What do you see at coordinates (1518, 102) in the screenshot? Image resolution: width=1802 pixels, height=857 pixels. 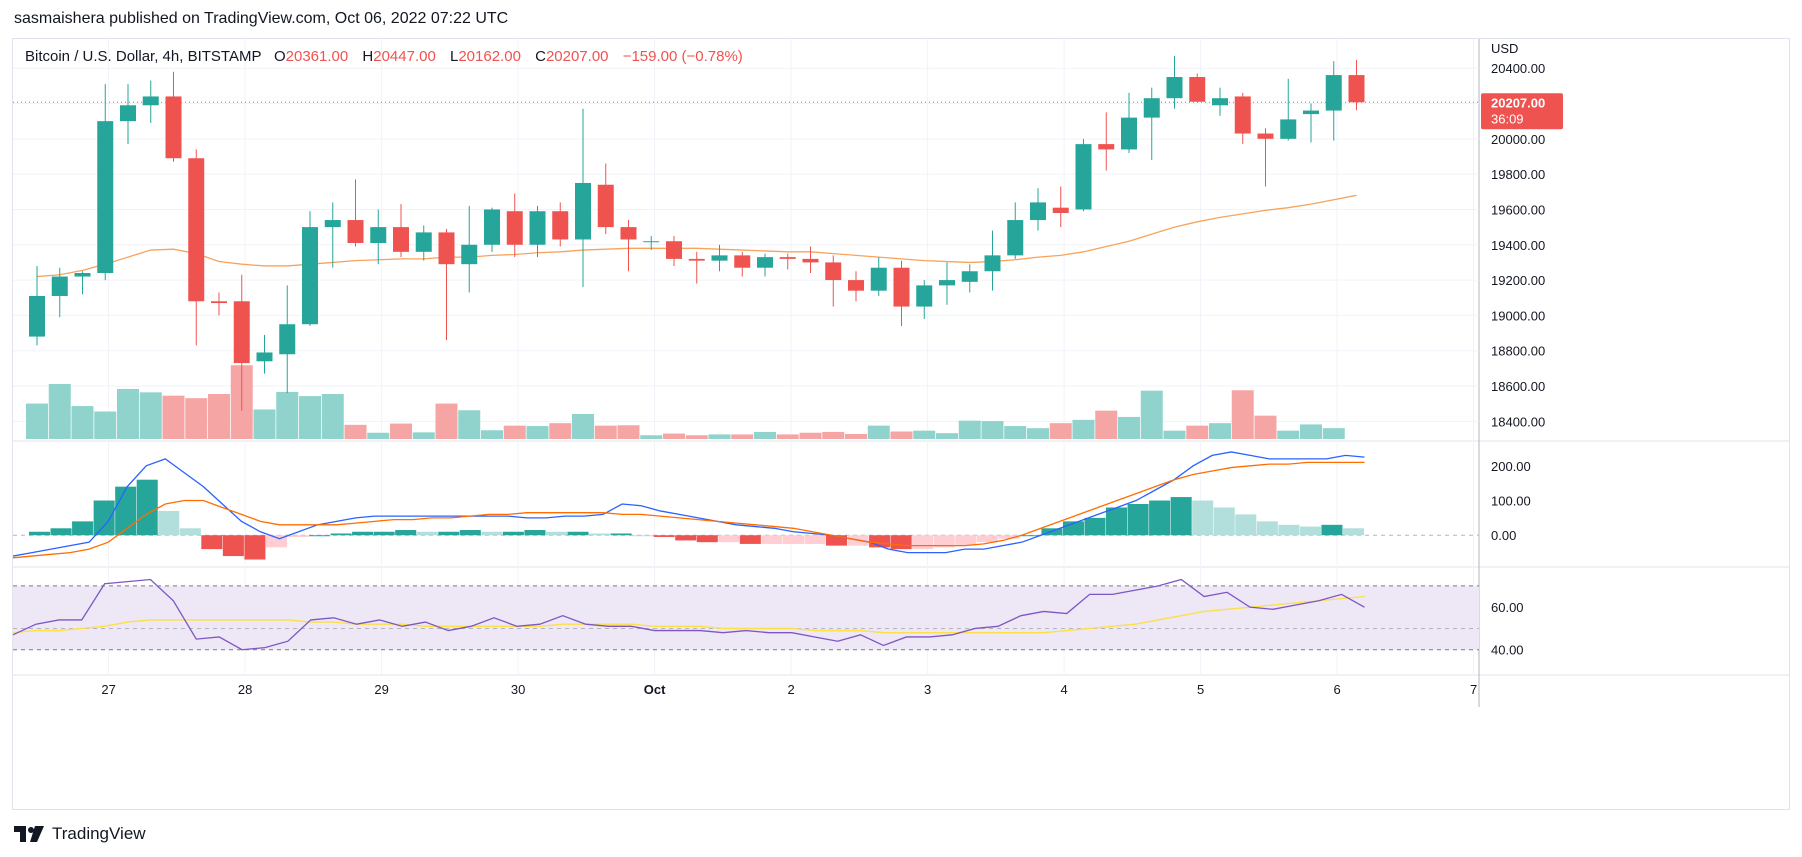 I see `last-price-value: 20207.00` at bounding box center [1518, 102].